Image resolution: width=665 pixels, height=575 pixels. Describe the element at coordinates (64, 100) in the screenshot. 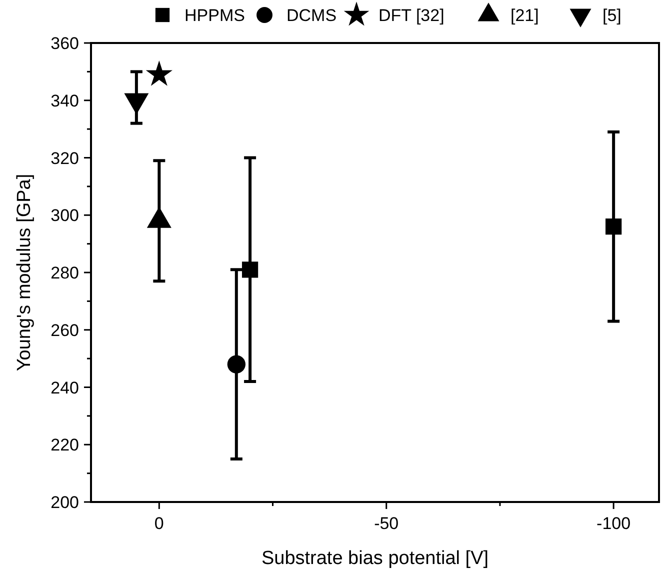

I see `y-tick-label: 340` at that location.